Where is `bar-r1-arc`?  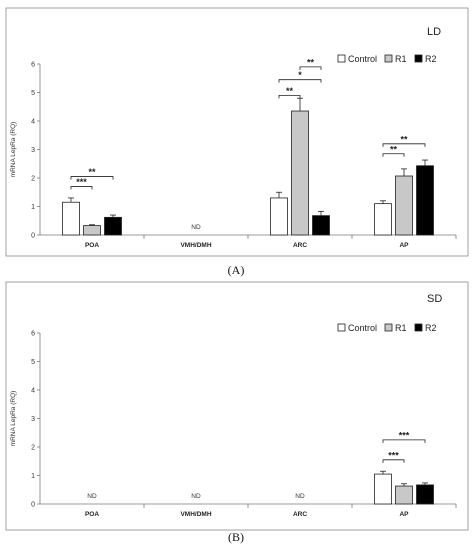 bar-r1-arc is located at coordinates (300, 173).